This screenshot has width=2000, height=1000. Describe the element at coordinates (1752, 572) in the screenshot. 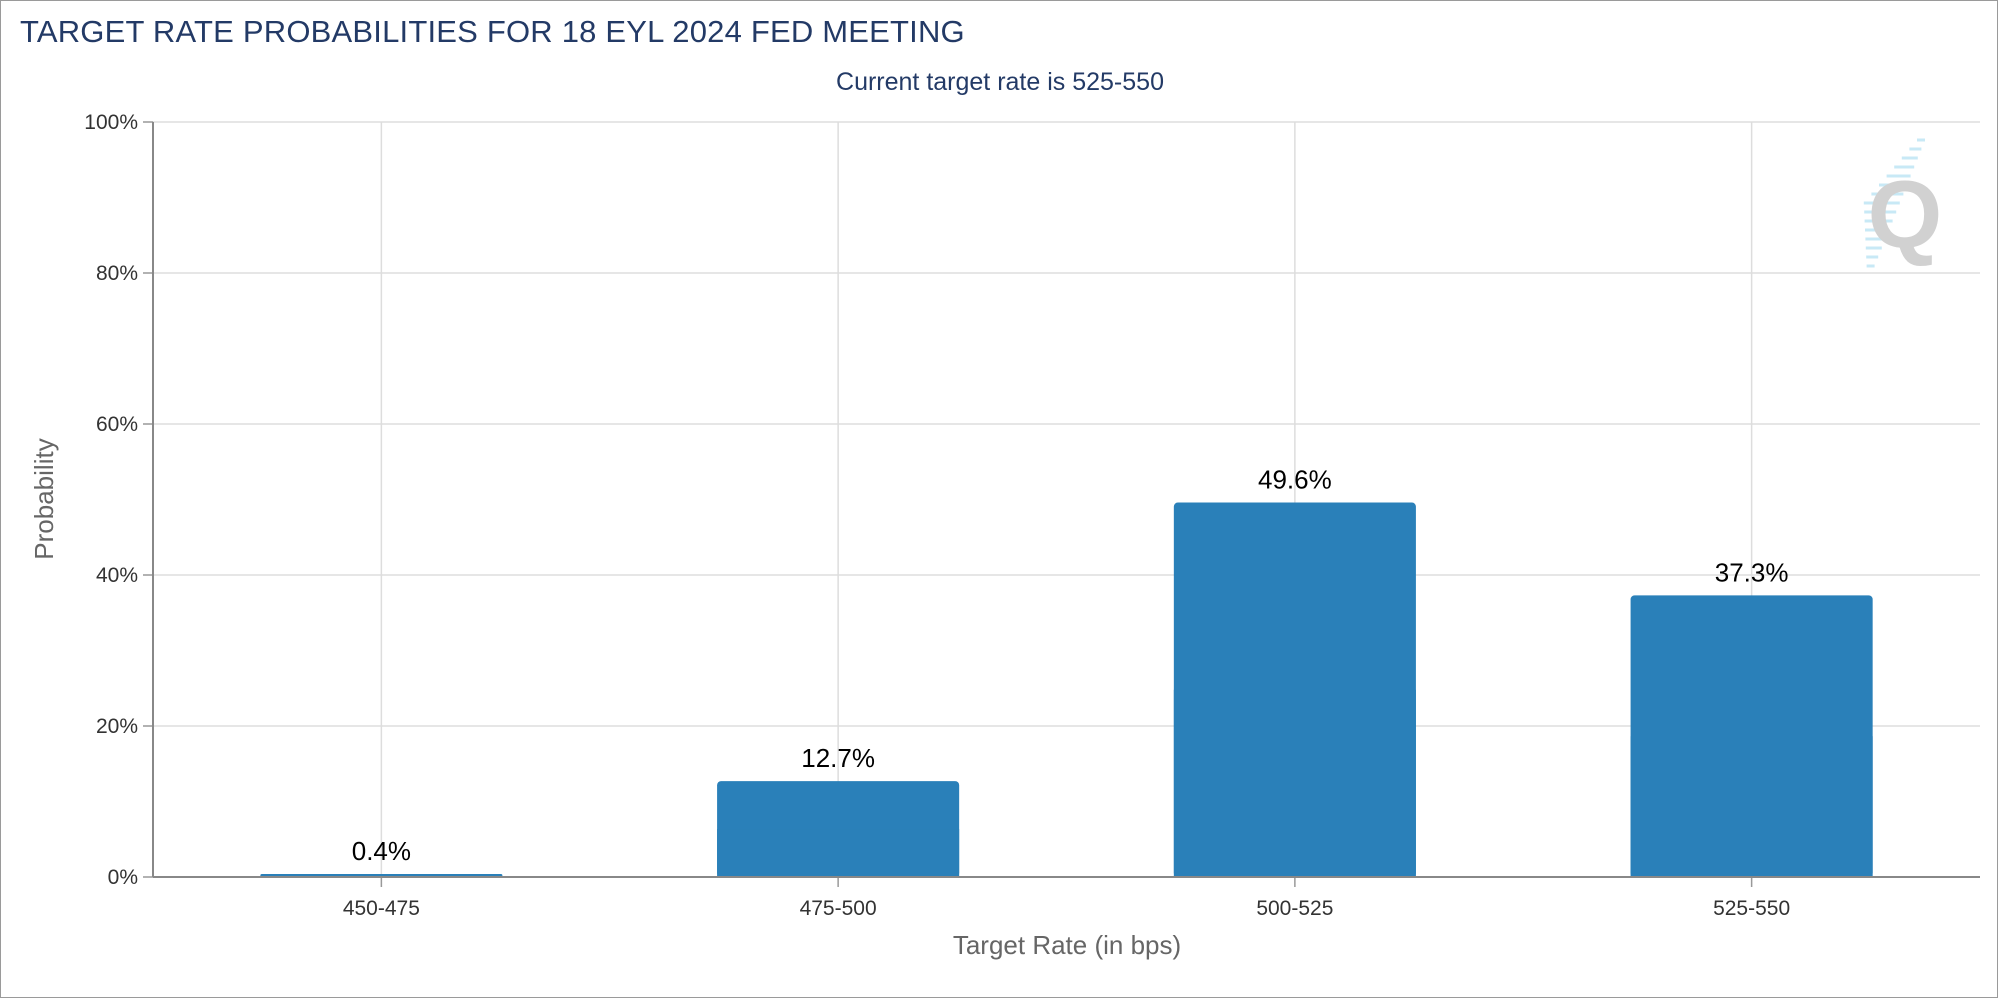

I see `data-label: 37.3%` at that location.